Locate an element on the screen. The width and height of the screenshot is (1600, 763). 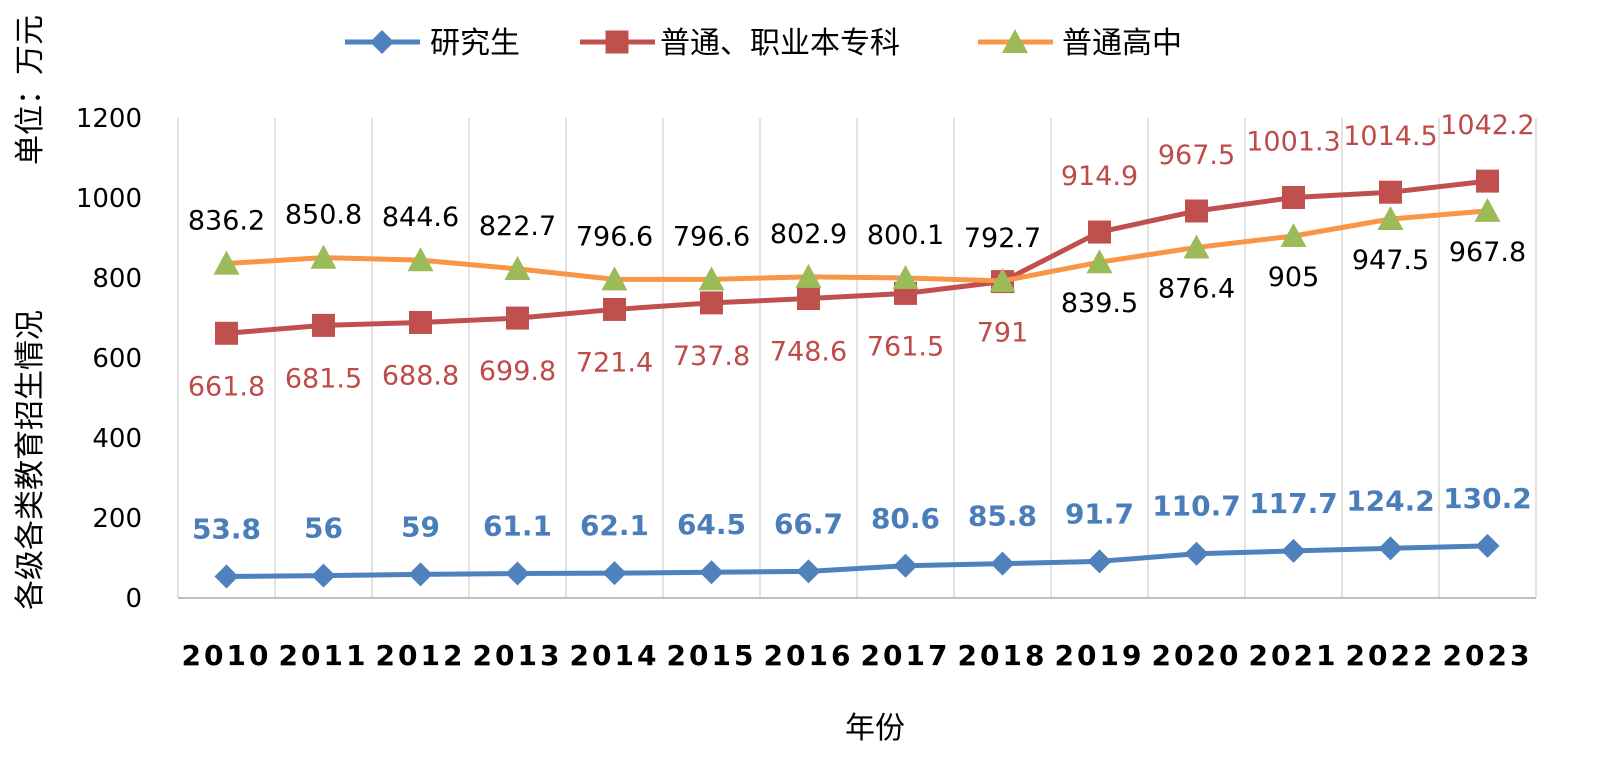
y-tick-label: 400 is located at coordinates (117, 439).